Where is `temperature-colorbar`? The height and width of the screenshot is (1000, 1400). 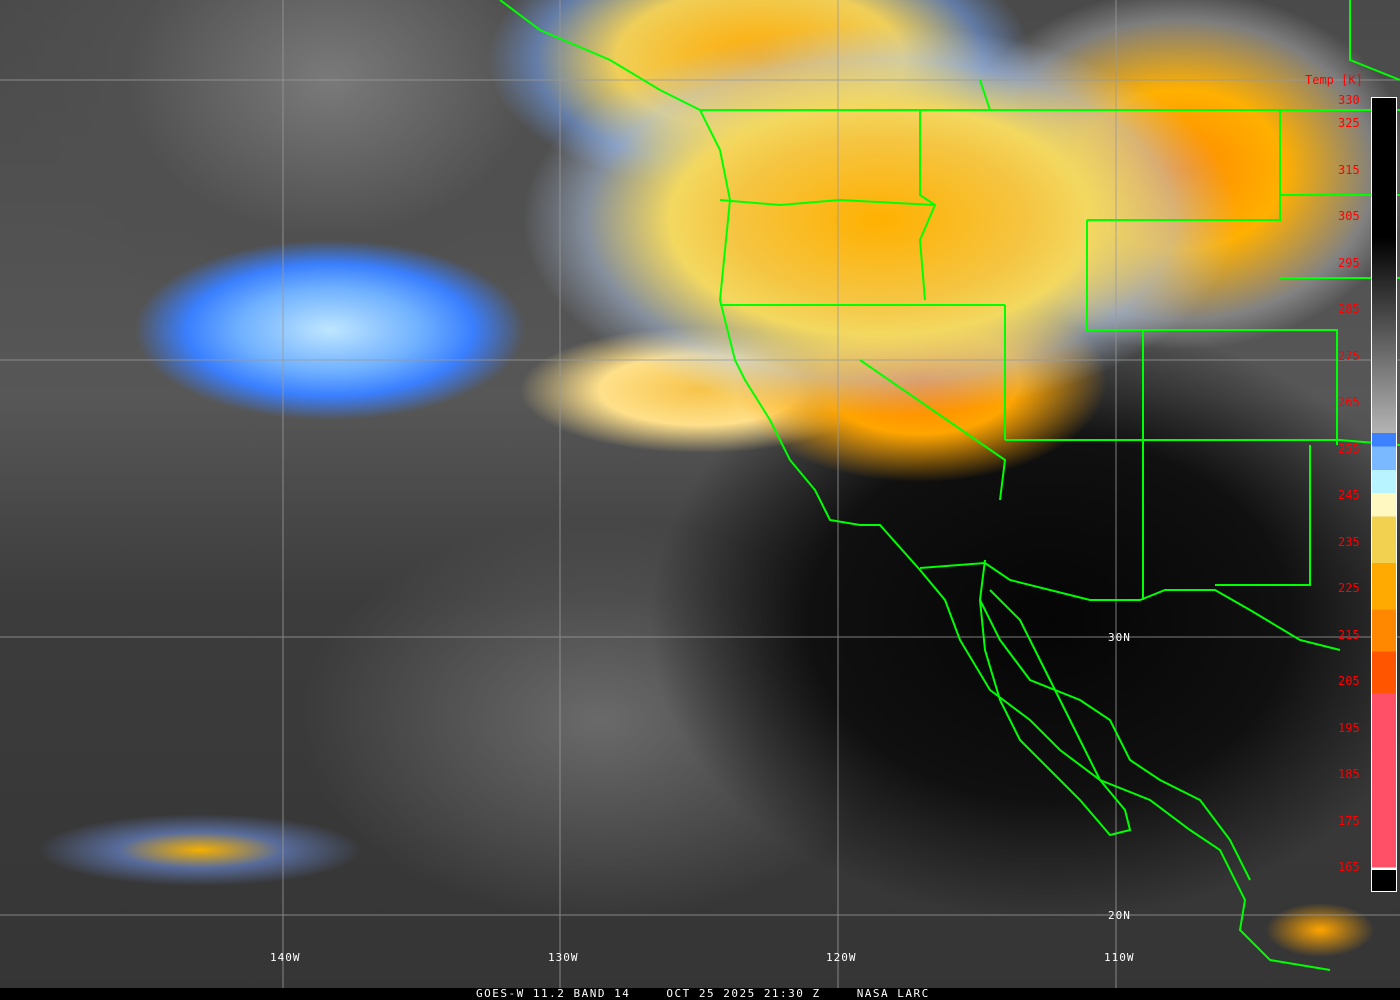 temperature-colorbar is located at coordinates (1384, 494).